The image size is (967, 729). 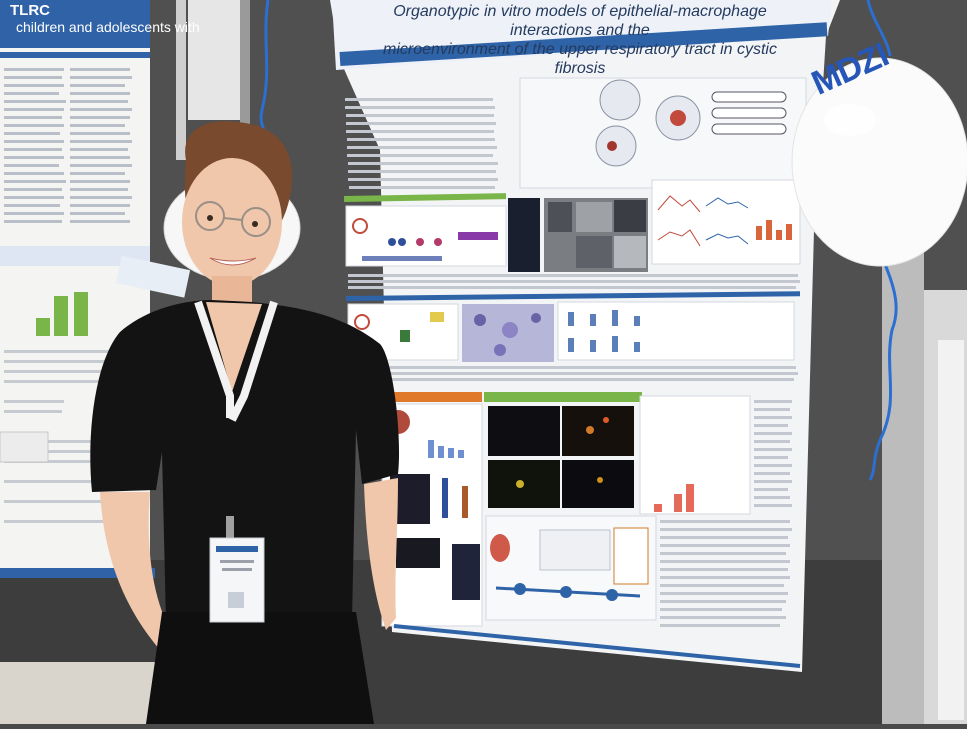 I want to click on face, so click(x=232, y=222).